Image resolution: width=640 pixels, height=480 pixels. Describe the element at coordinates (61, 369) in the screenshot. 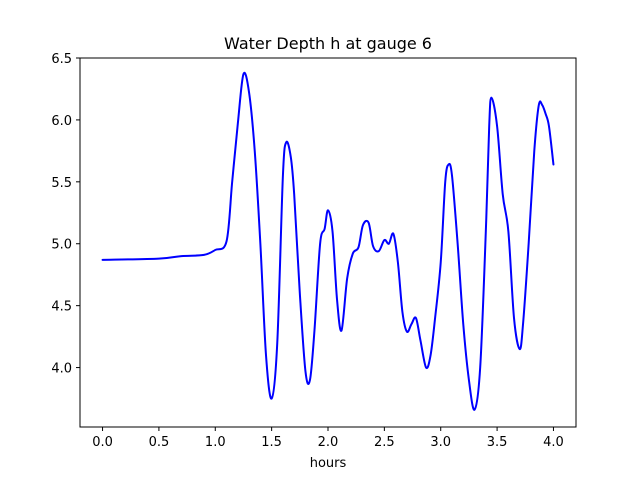

I see `y-tick-label: 4.0` at that location.